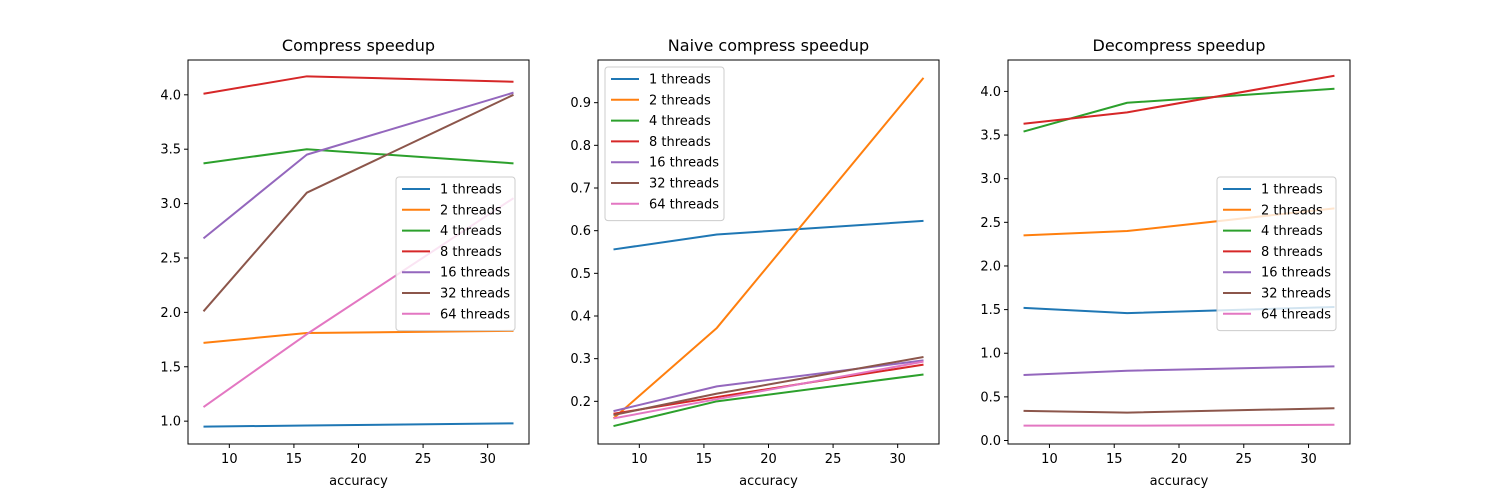  I want to click on y-tick-label: 0.6, so click(580, 231).